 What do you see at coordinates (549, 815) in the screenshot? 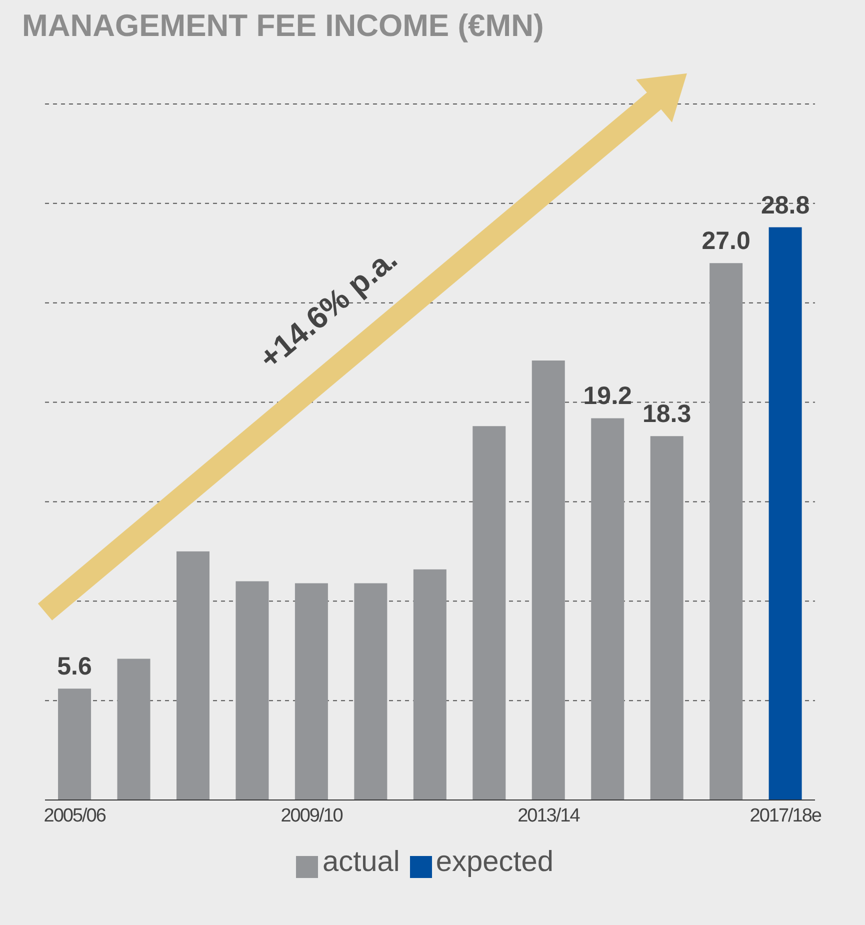
I see `x-tick-label: 2013/14` at bounding box center [549, 815].